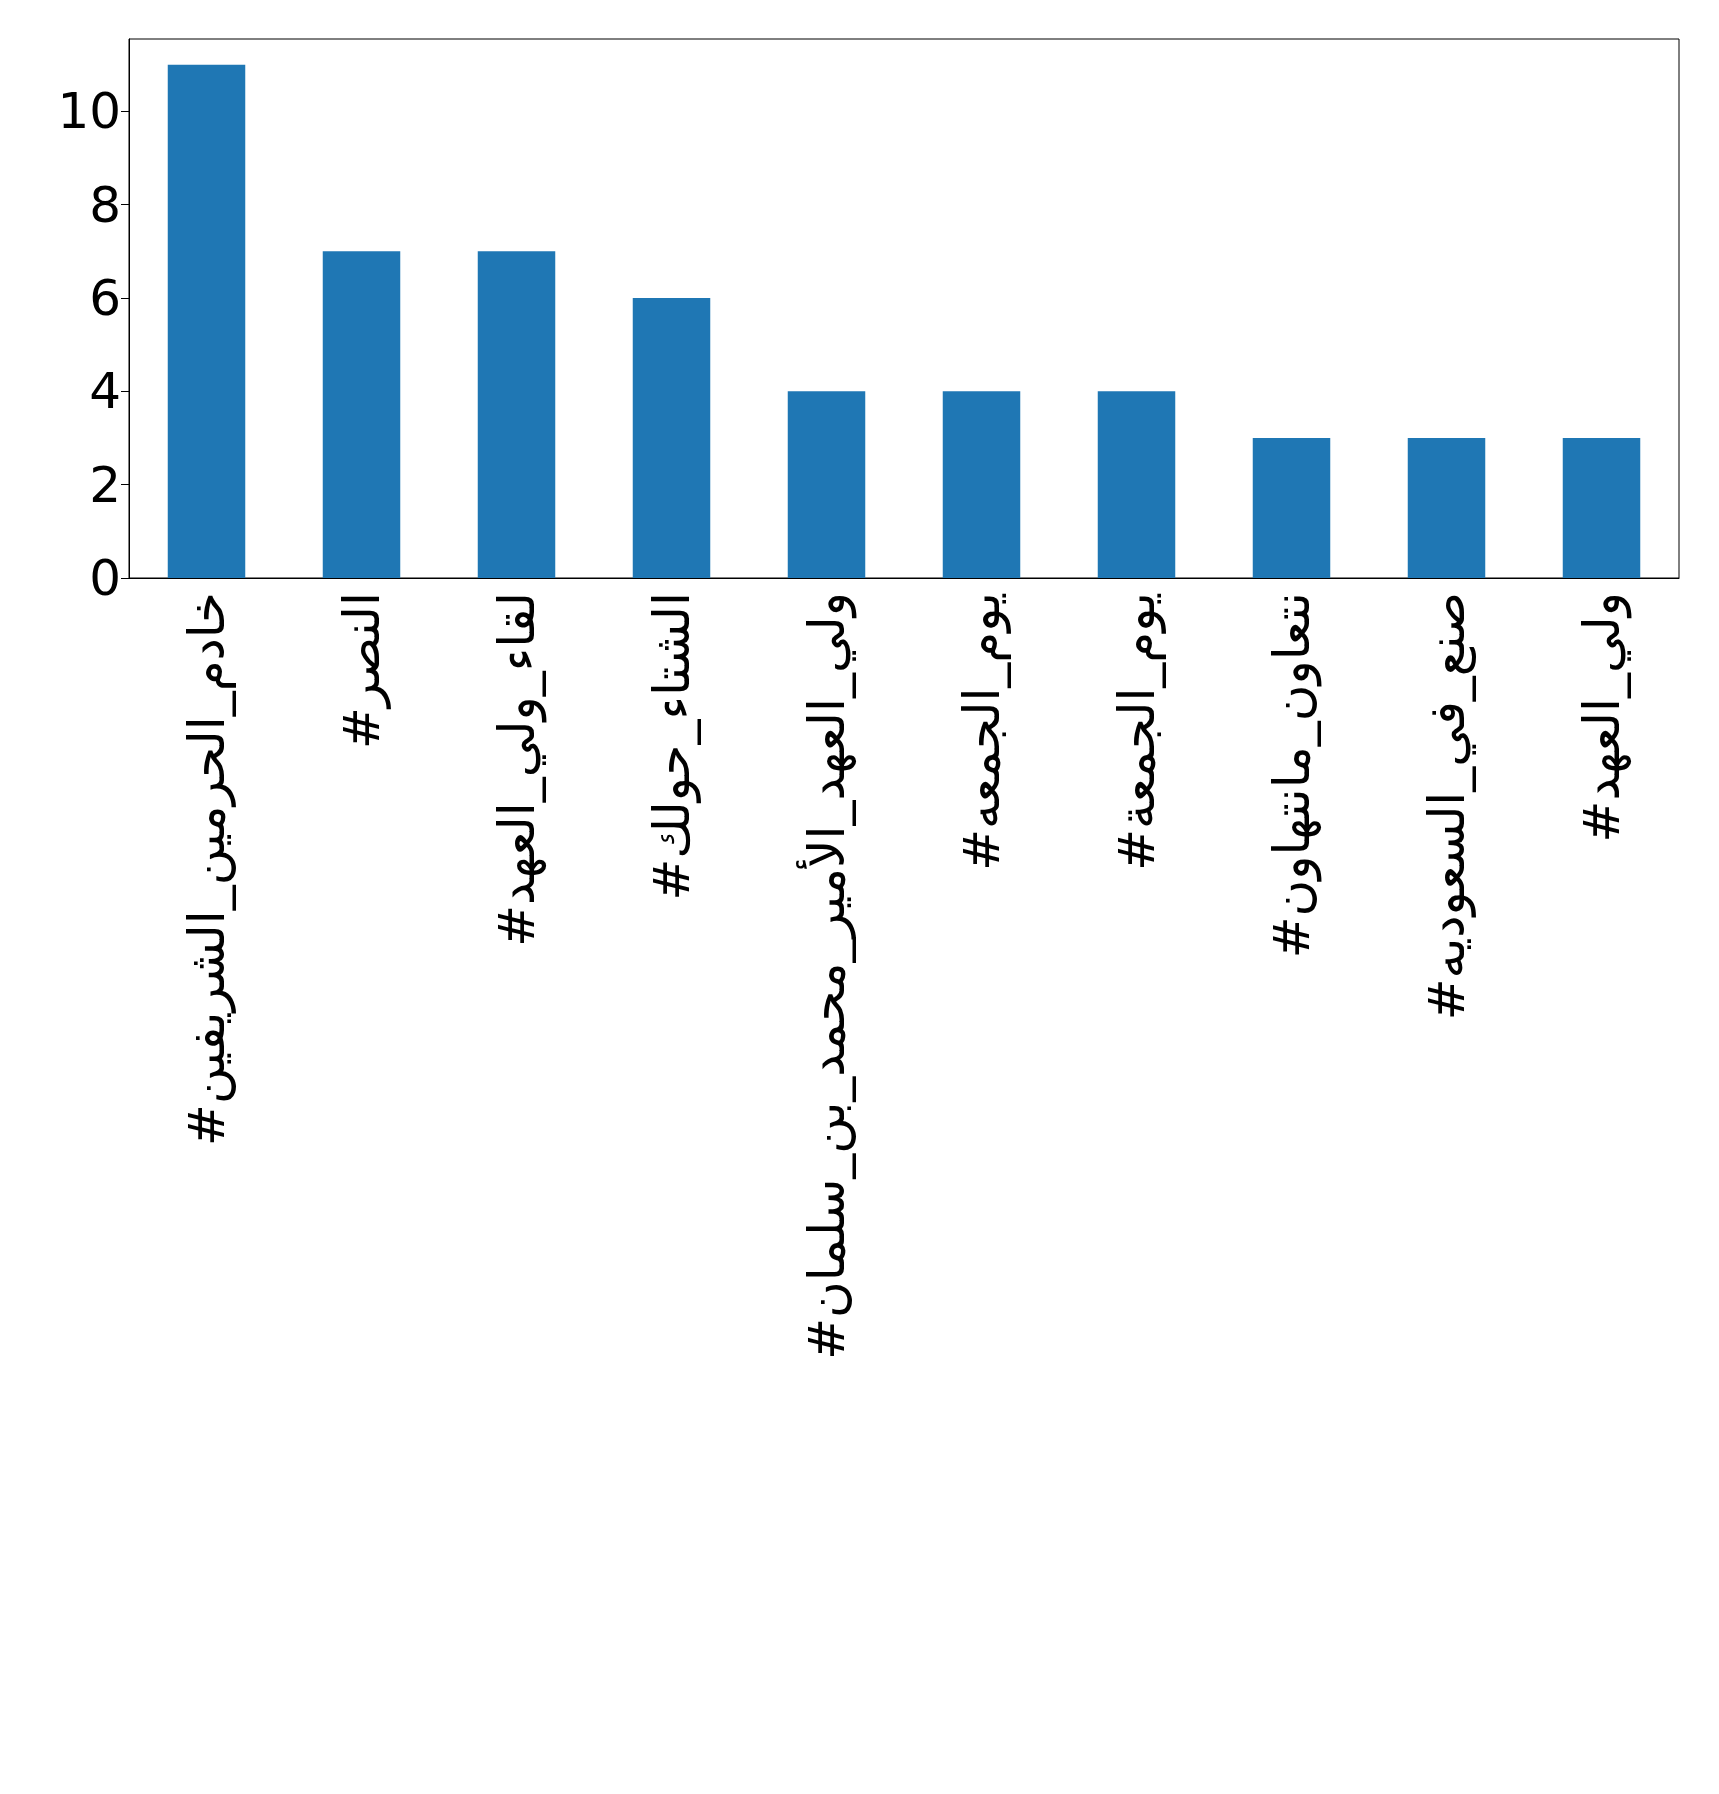 Image resolution: width=1719 pixels, height=1794 pixels. Describe the element at coordinates (517, 769) in the screenshot. I see `x-tick-label: #لقاء_ولي_العهد` at that location.